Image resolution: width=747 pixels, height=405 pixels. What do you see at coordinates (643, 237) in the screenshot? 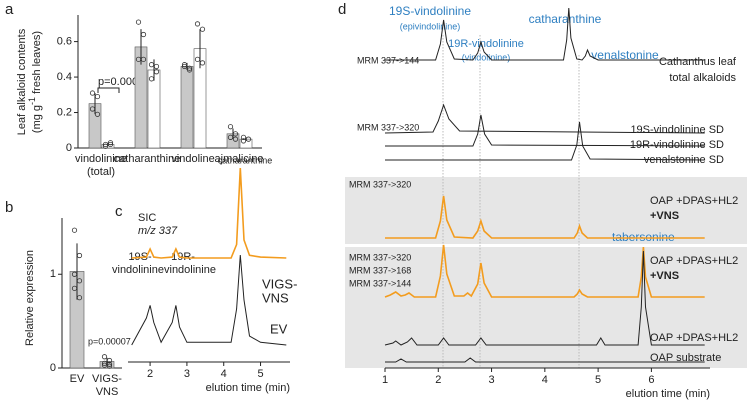
I see `peak-label: tabersonine` at bounding box center [643, 237].